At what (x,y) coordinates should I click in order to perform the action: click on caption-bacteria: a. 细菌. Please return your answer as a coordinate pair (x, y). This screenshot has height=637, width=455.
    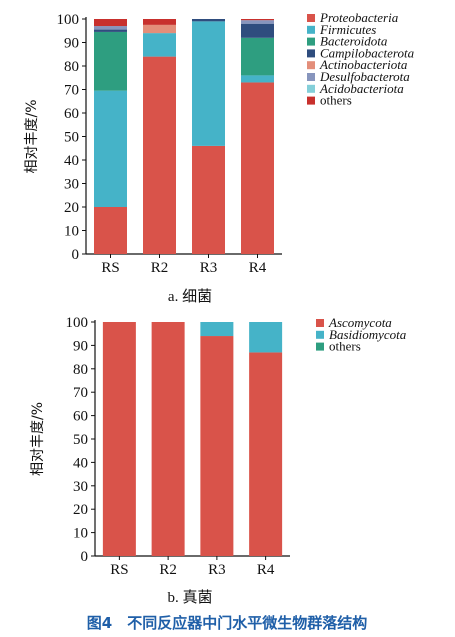
    Looking at the image, I should click on (190, 296).